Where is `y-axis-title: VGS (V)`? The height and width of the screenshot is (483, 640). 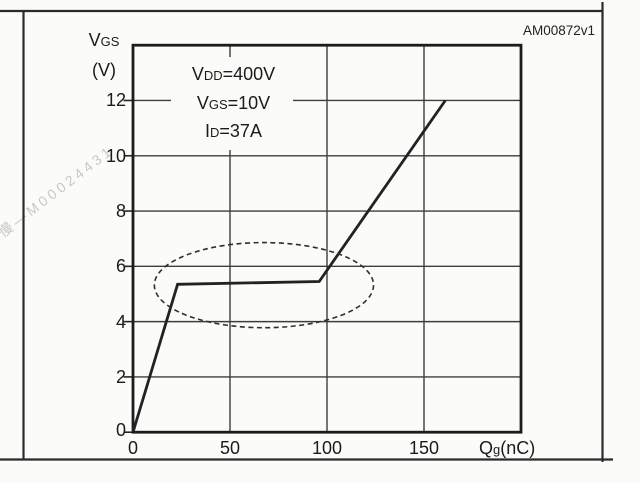
y-axis-title: VGS (V) is located at coordinates (104, 55).